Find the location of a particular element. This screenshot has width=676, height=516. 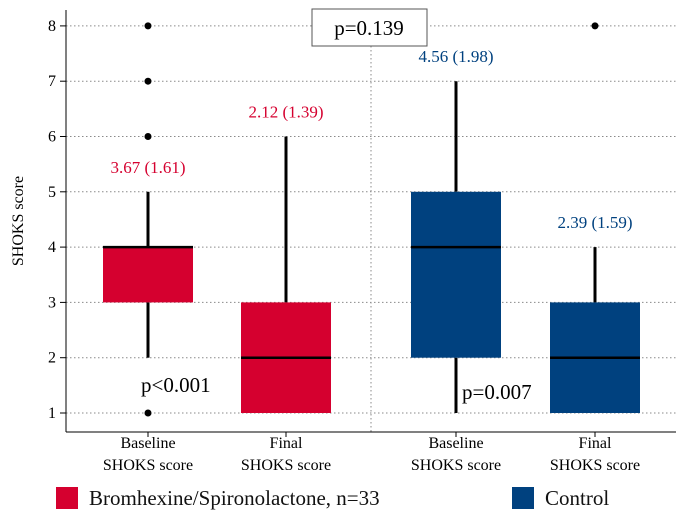

y-tick-label: 2 is located at coordinates (52, 358).